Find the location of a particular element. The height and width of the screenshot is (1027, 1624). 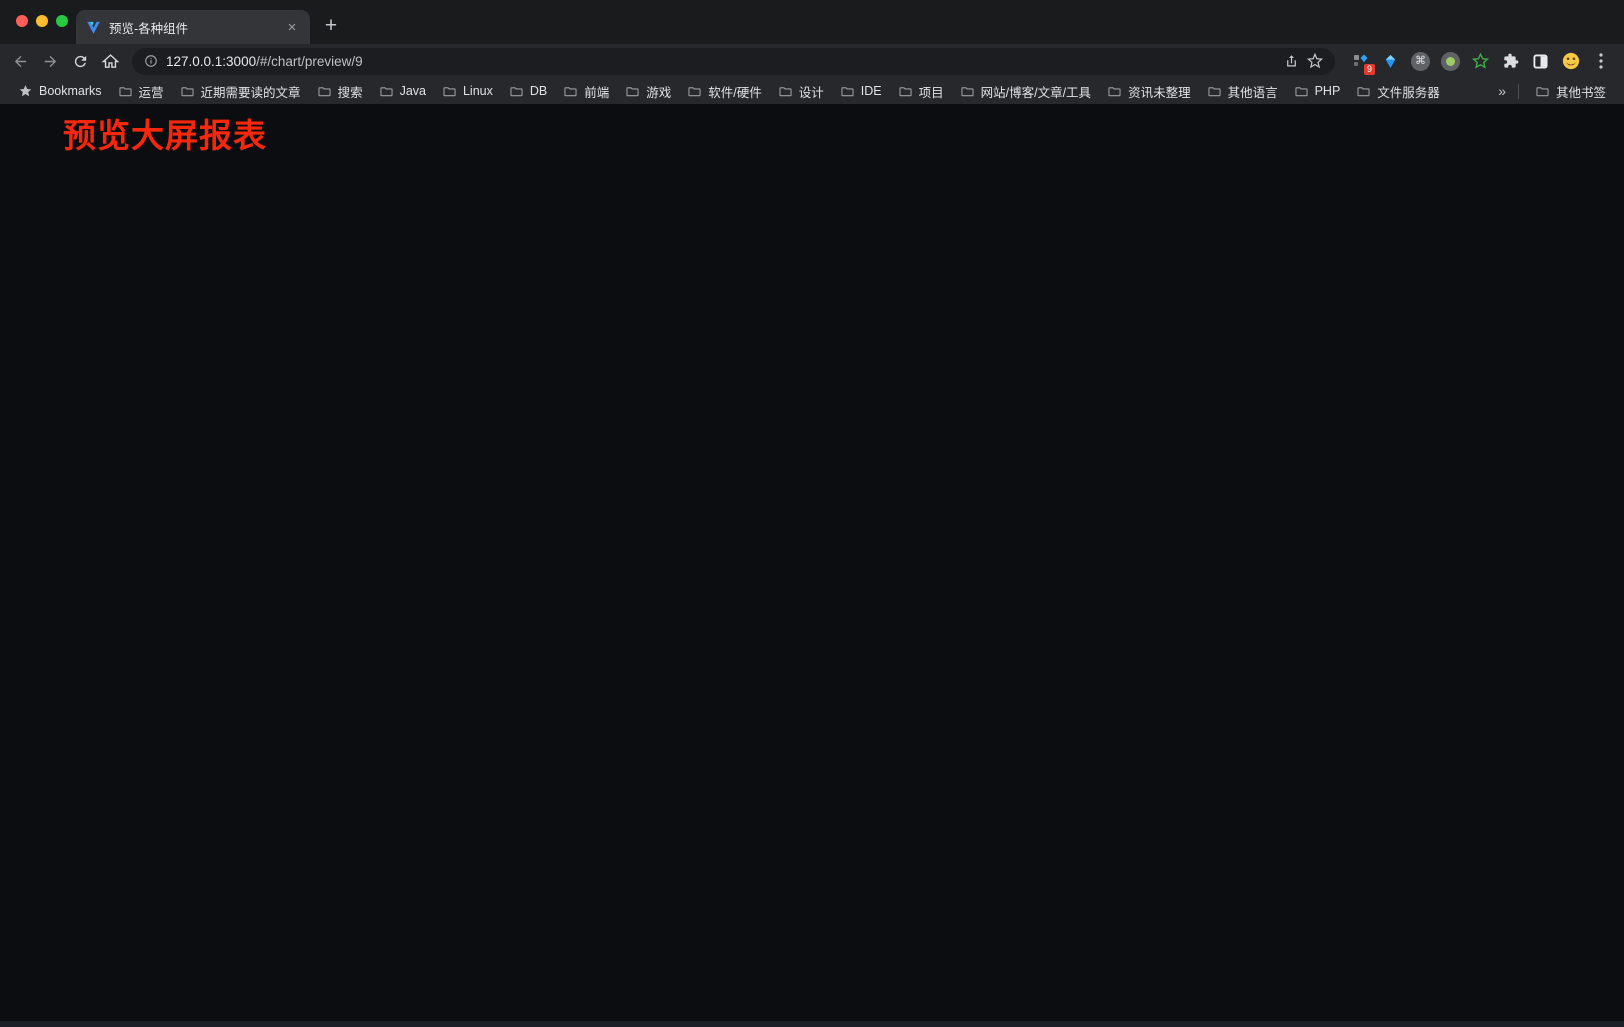

window-titlebar: 预览-各种组件 × + is located at coordinates (812, 22).